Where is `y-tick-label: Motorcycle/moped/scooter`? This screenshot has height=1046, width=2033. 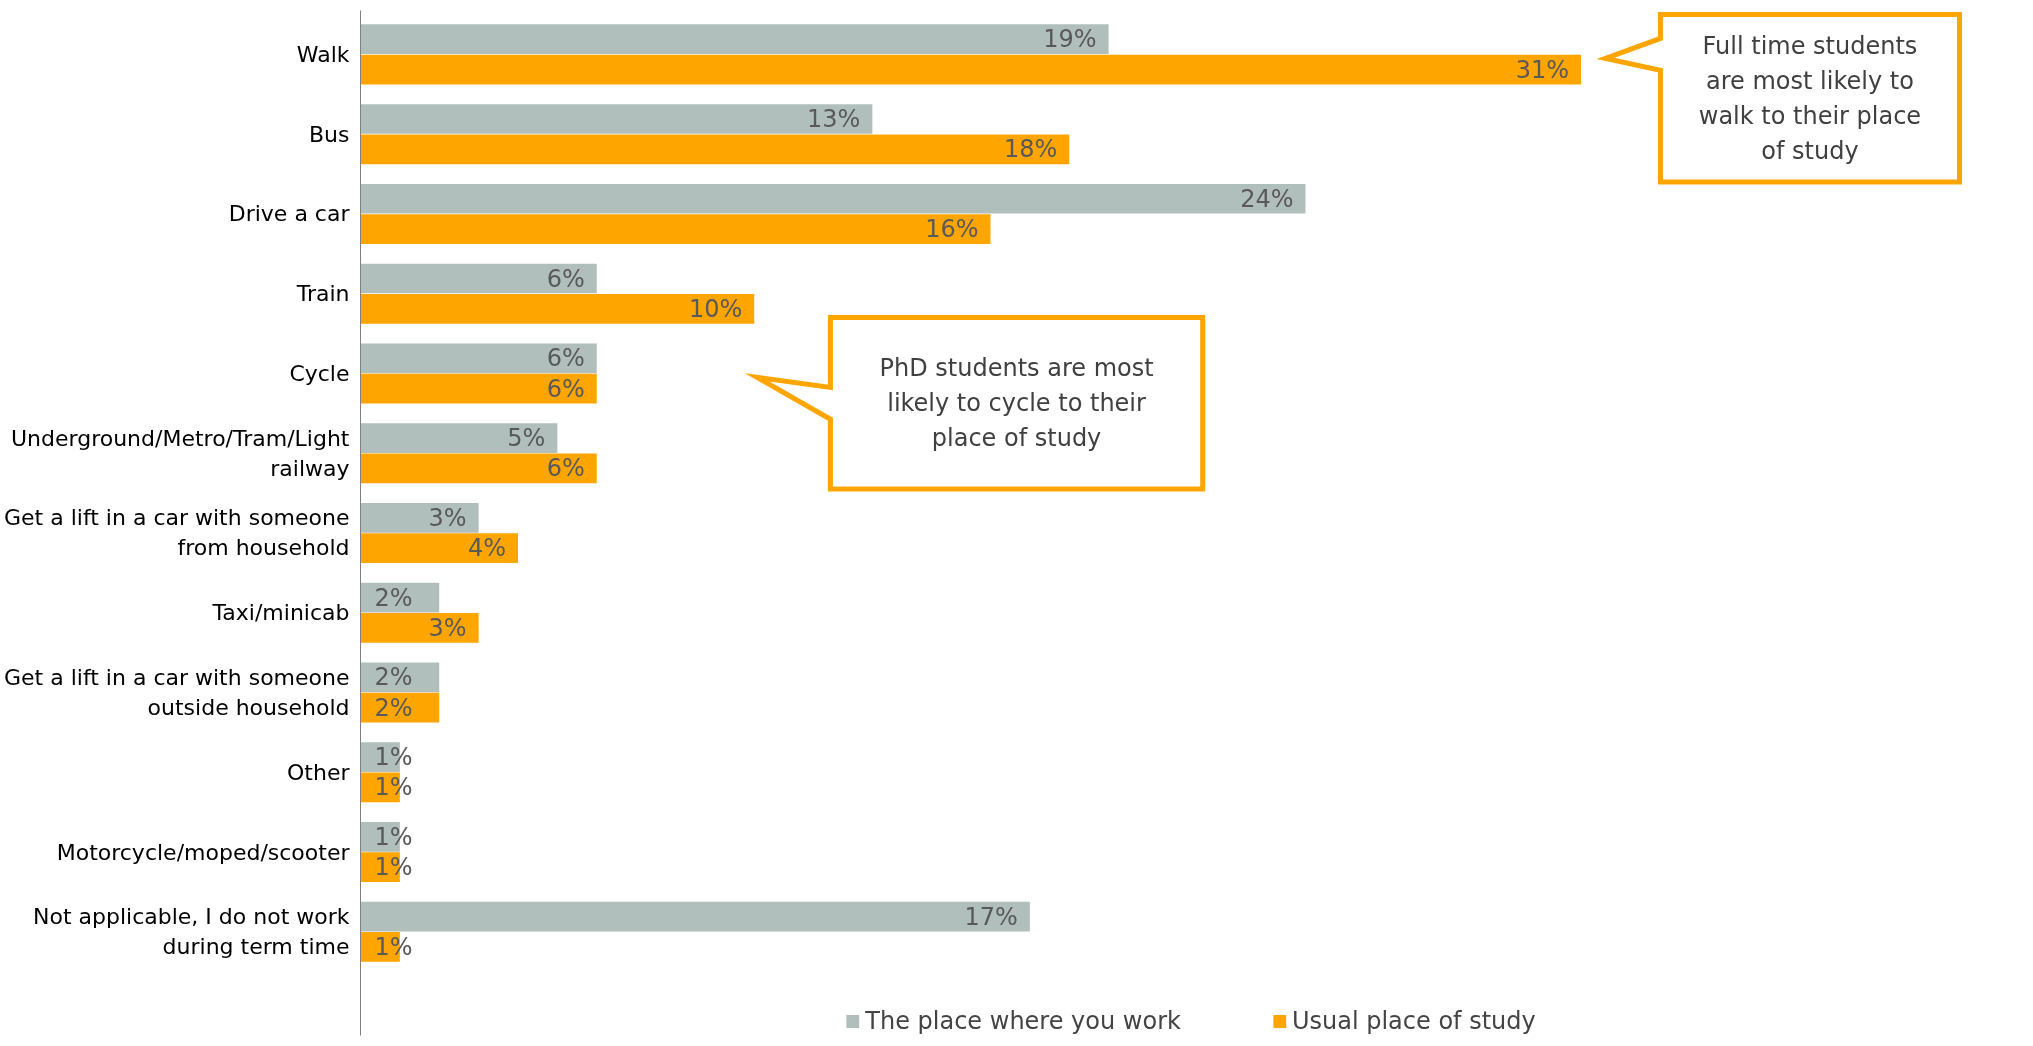
y-tick-label: Motorcycle/moped/scooter is located at coordinates (203, 852).